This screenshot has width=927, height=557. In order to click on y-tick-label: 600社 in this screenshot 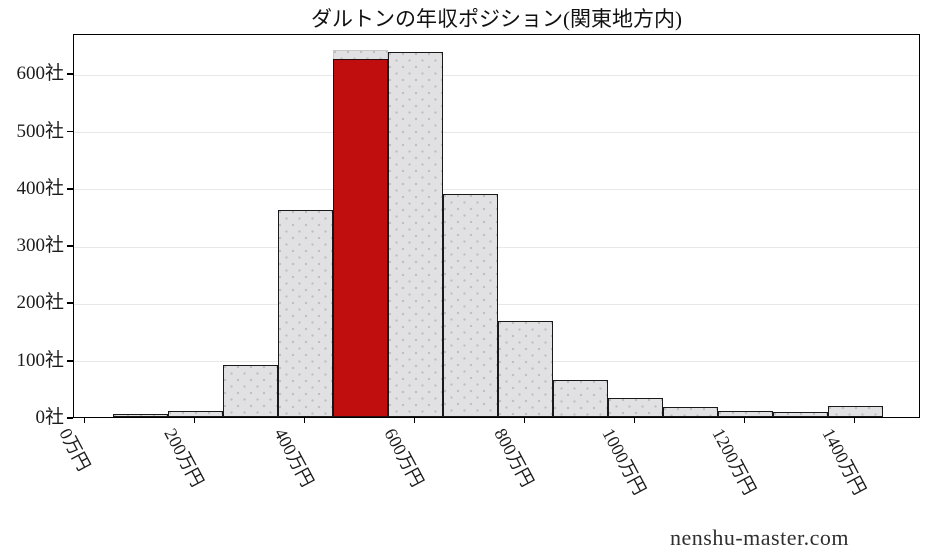, I will do `click(40, 74)`.